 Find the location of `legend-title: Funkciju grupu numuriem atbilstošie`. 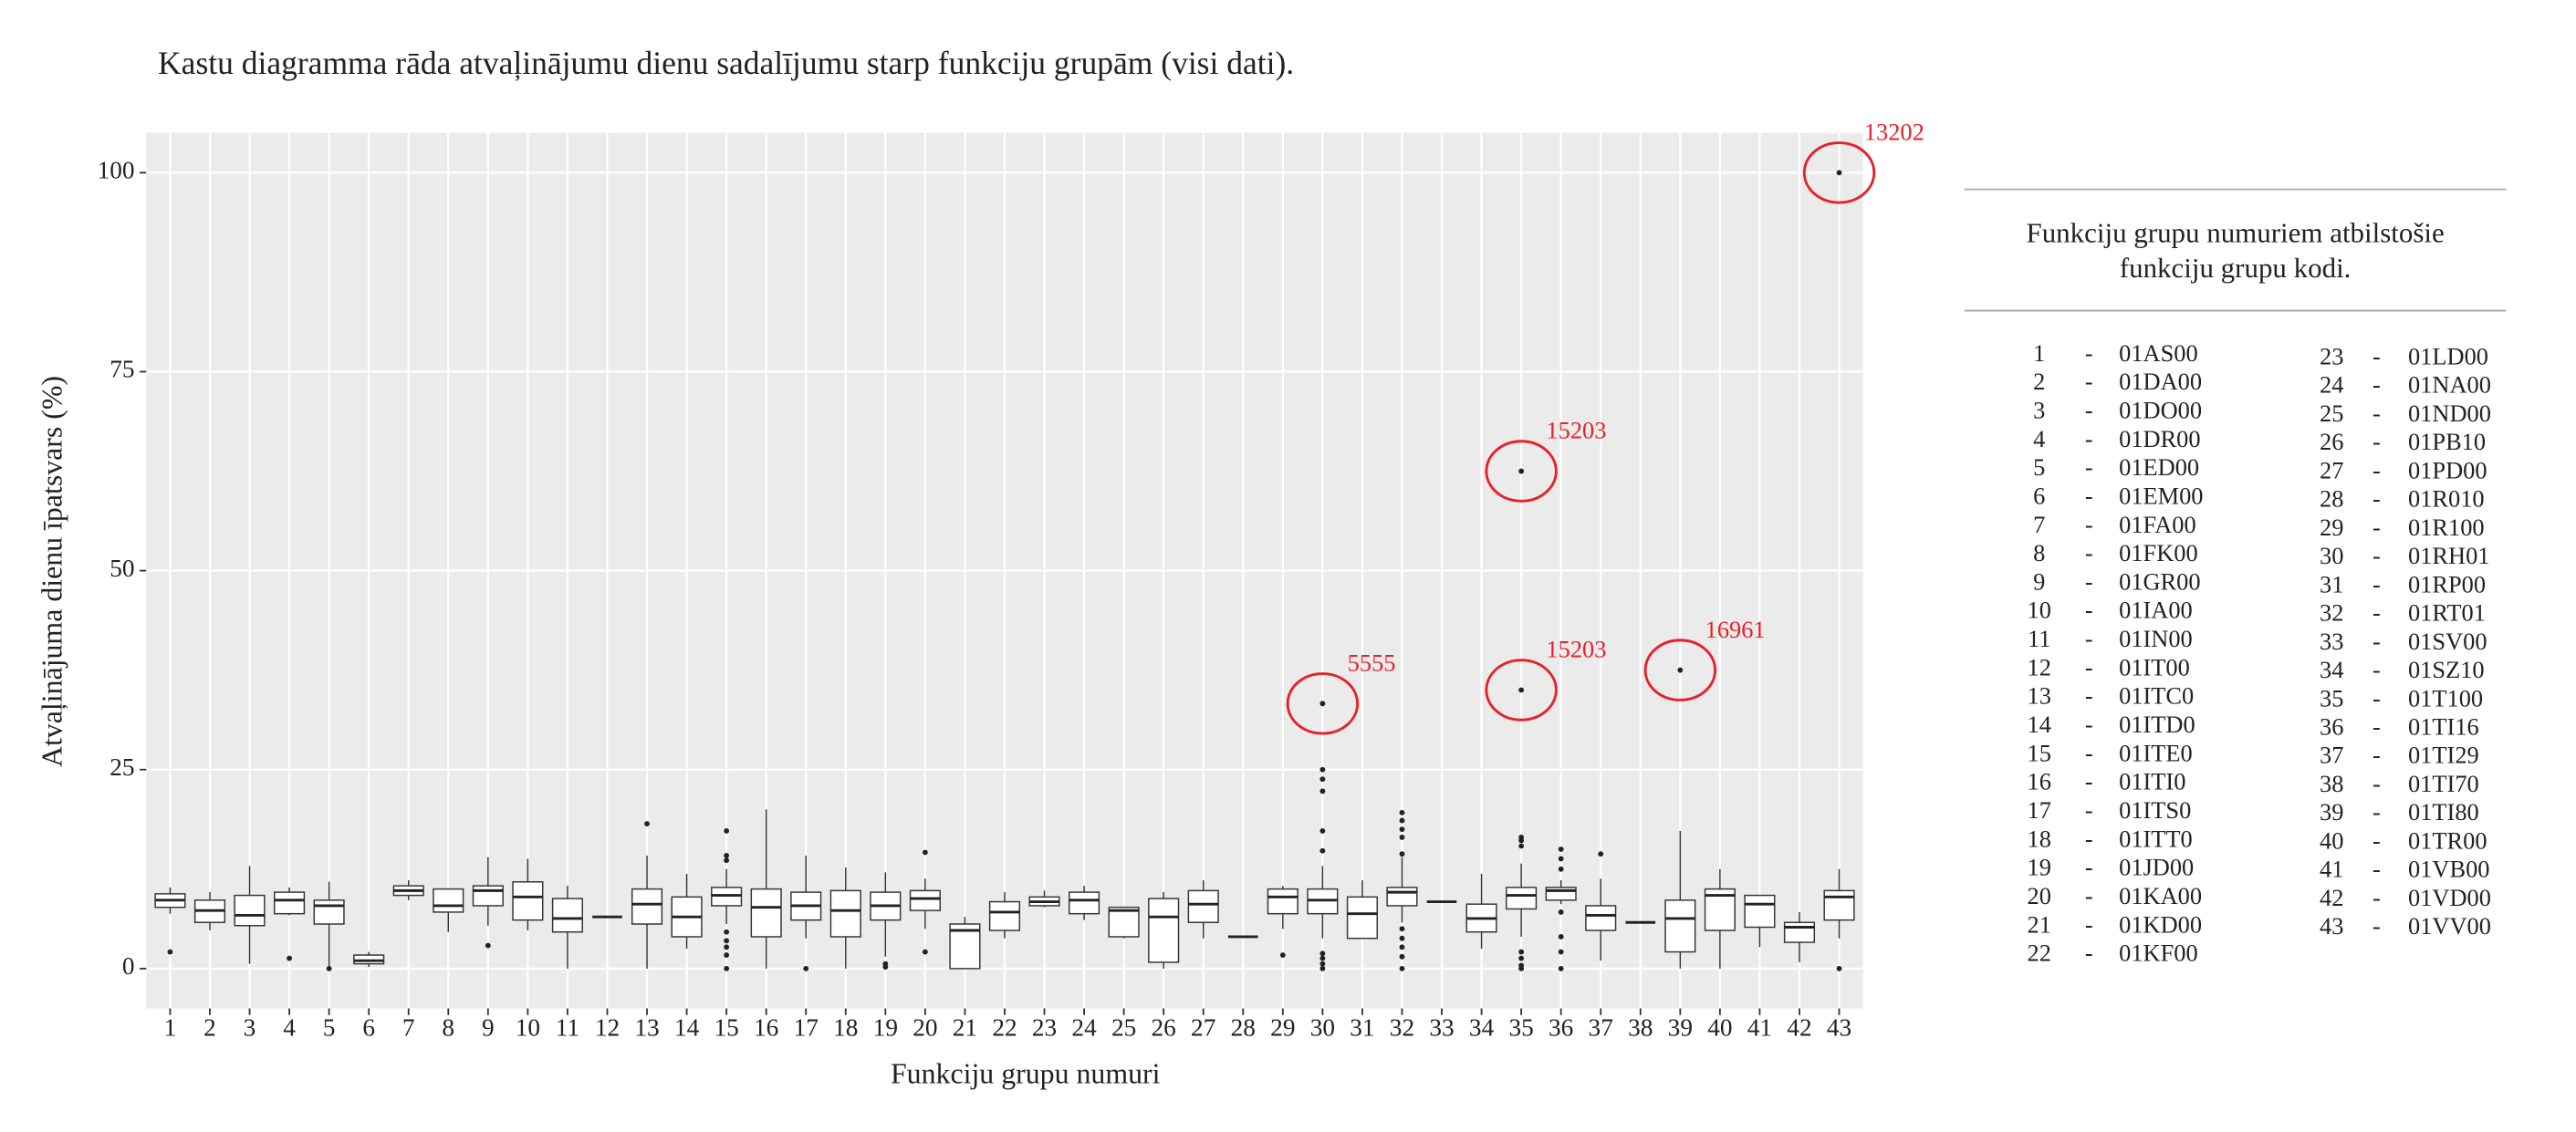

legend-title: Funkciju grupu numuriem atbilstošie is located at coordinates (2235, 233).